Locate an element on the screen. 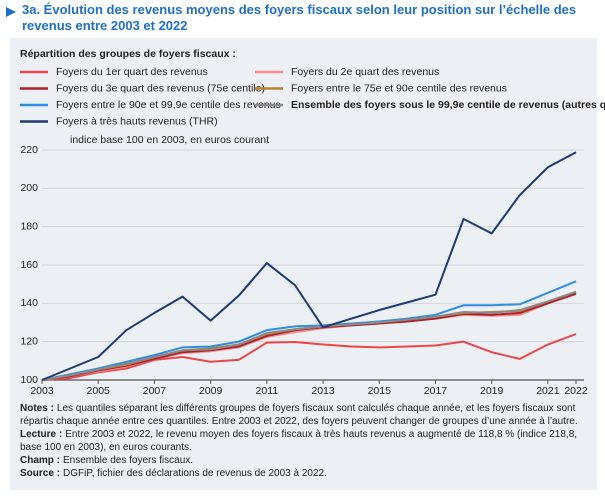  x-tick-label: 2005 is located at coordinates (99, 391).